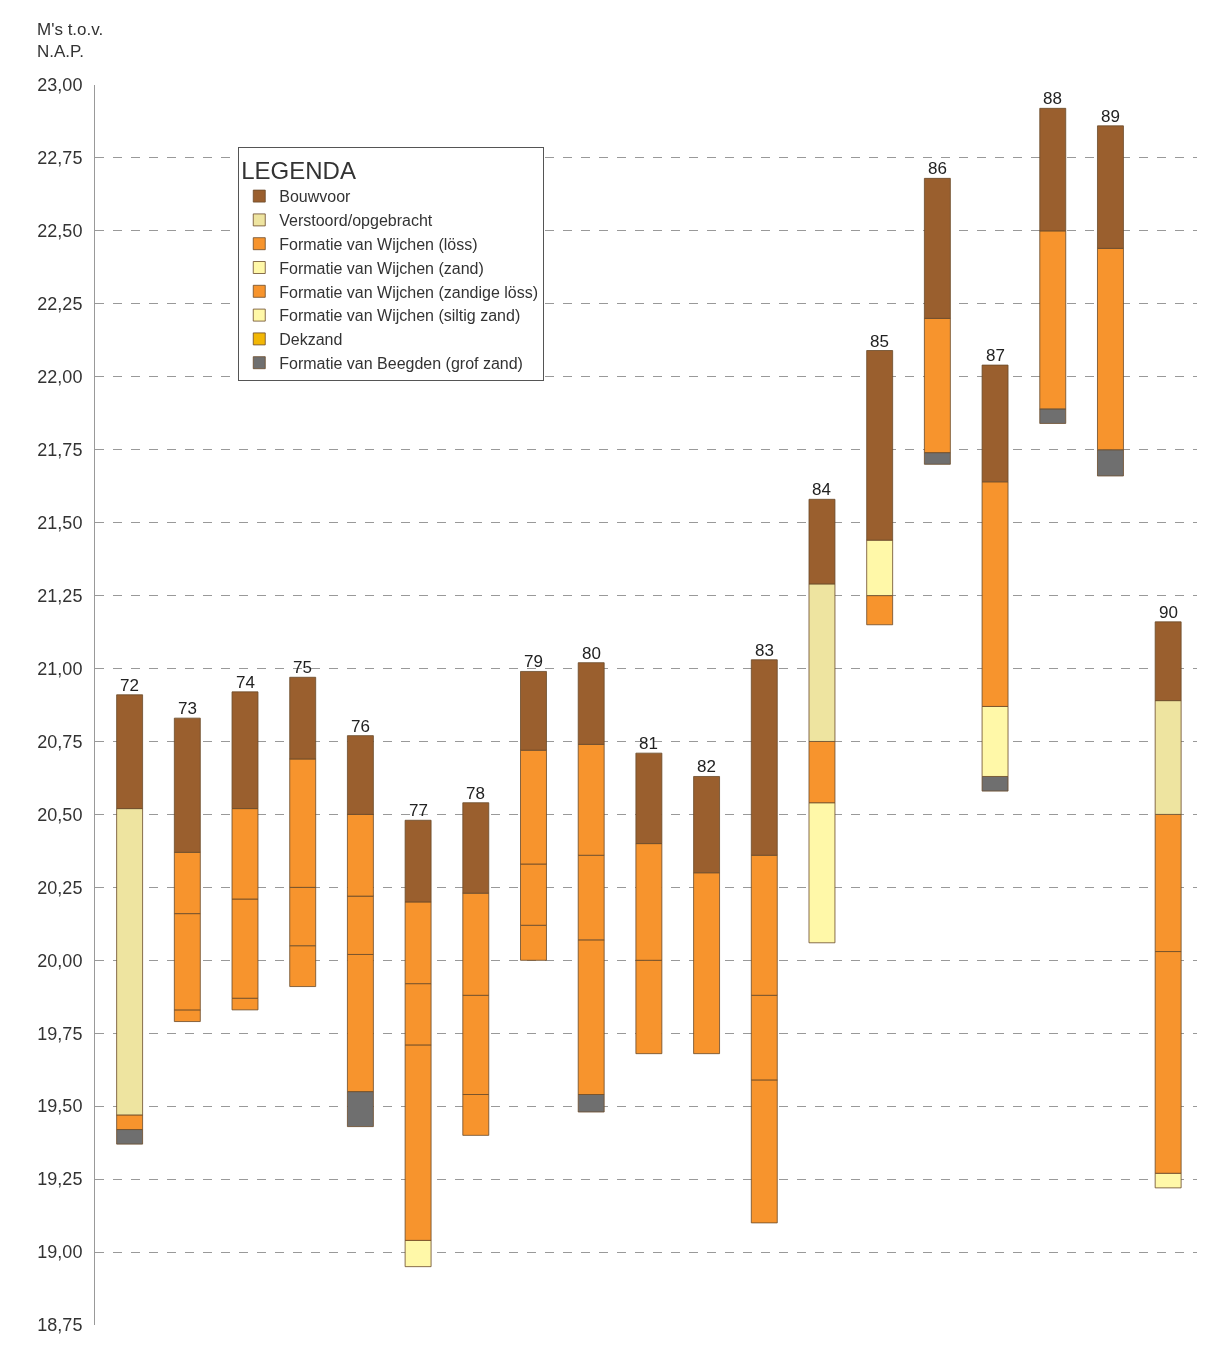  What do you see at coordinates (60, 668) in the screenshot?
I see `y-tick-label: 21,00` at bounding box center [60, 668].